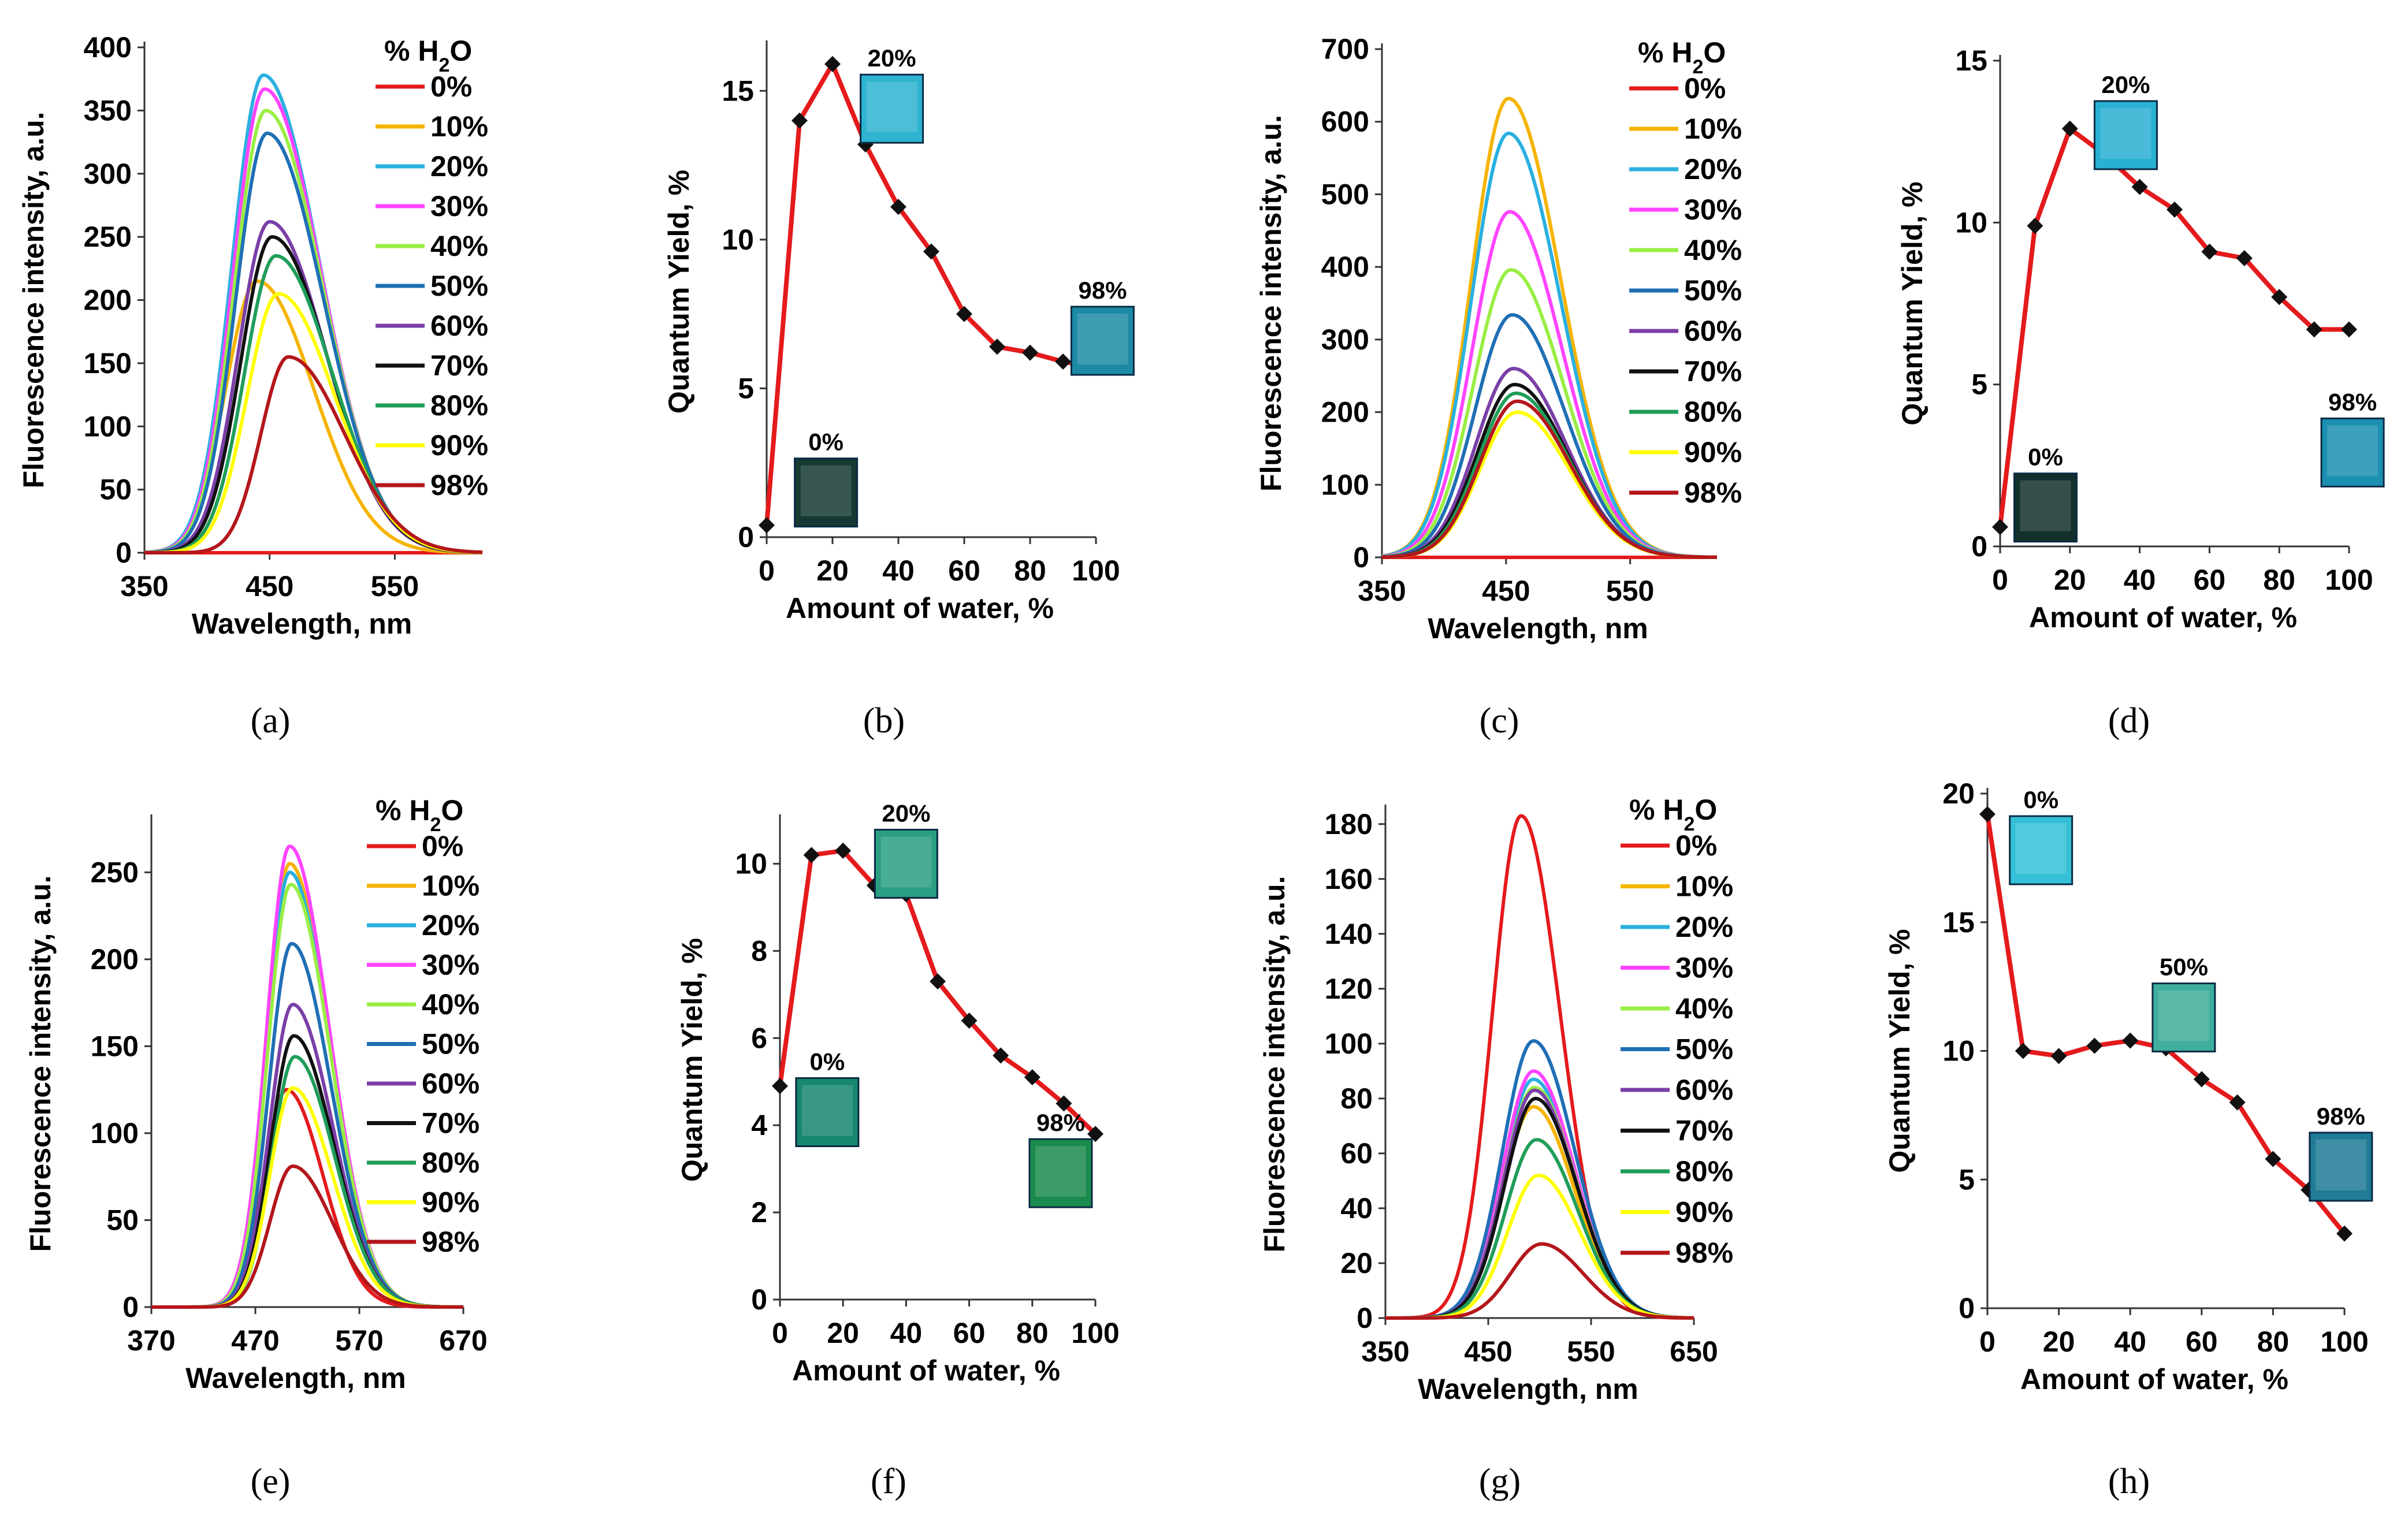 This screenshot has width=2408, height=1515. I want to click on legend-label: 70%, so click(459, 365).